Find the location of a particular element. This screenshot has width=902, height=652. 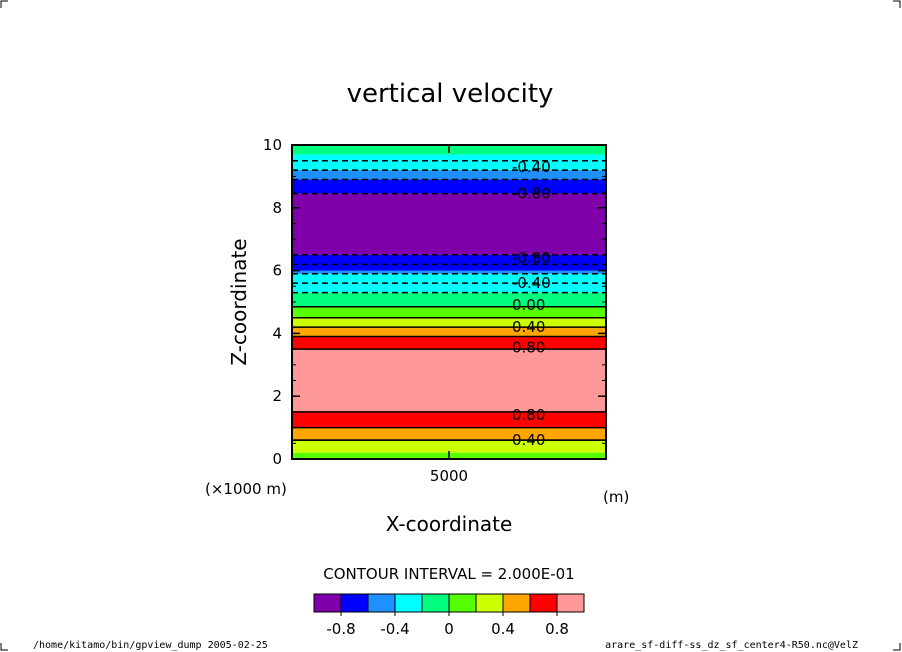

contour-label-text-7: -0.80 is located at coordinates (531, 194).